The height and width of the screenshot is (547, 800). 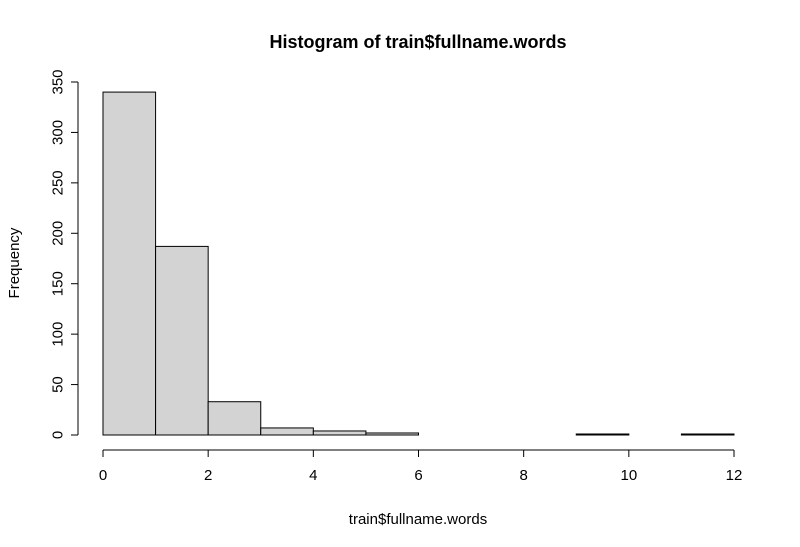 What do you see at coordinates (103, 475) in the screenshot?
I see `x-tick-label: 0` at bounding box center [103, 475].